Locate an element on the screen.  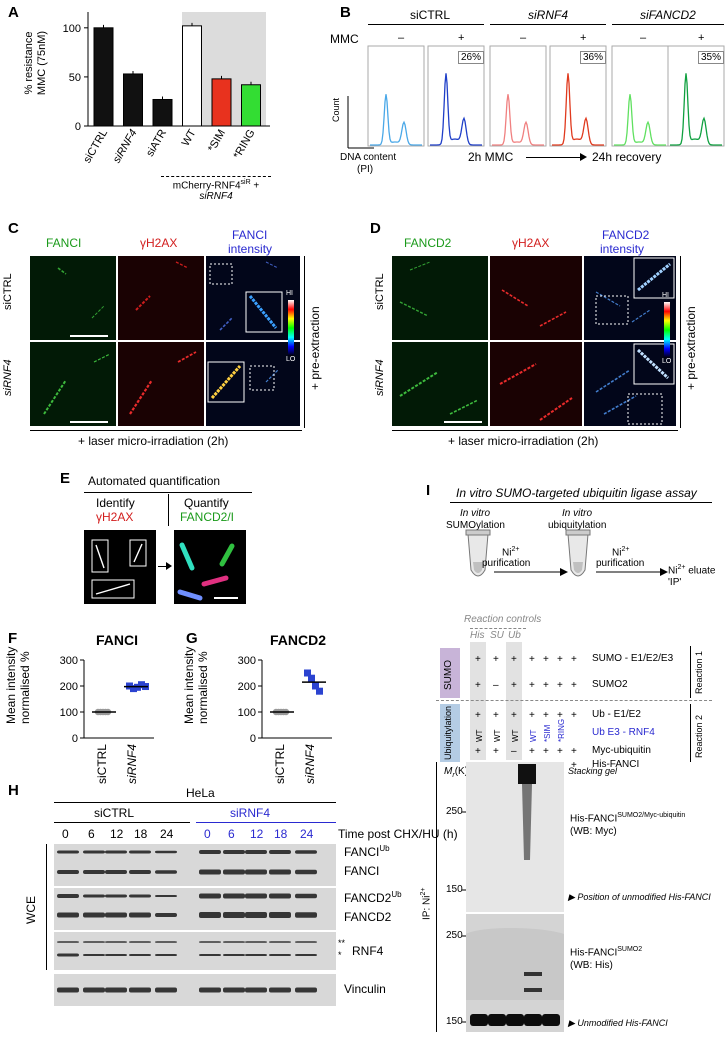
panel-i-r1-line is located at coordinates (690, 672).